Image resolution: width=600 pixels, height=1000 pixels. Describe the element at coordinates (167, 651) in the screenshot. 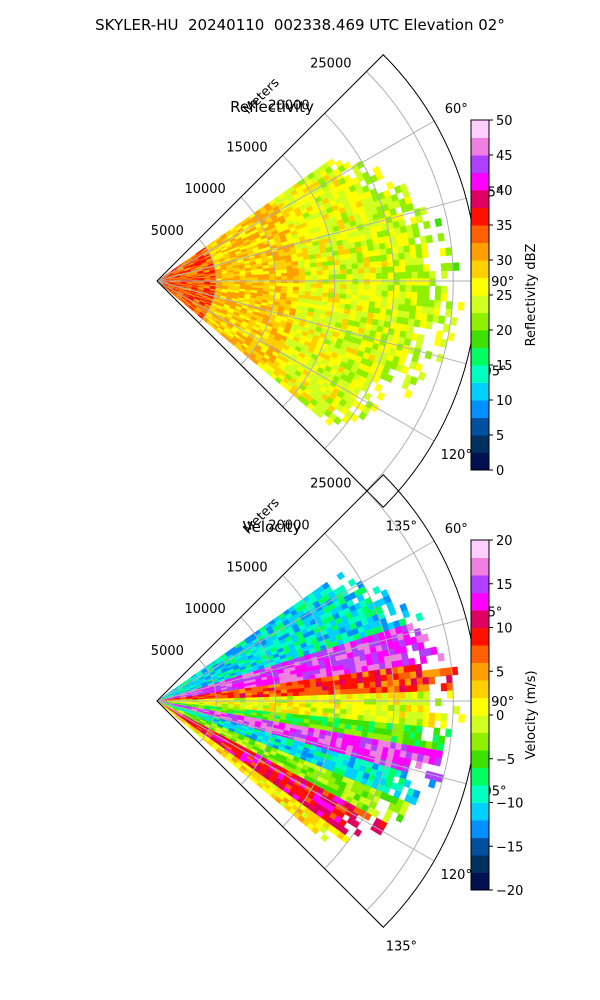

I see `radial-tick-label: 5000` at that location.